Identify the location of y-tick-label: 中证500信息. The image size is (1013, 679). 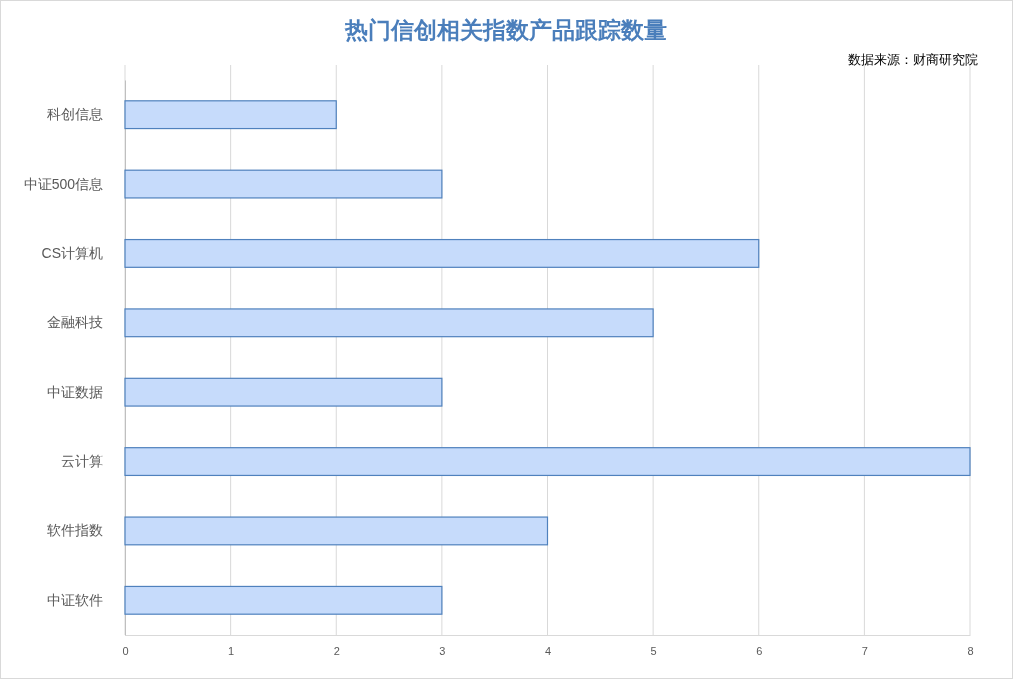
(63, 183).